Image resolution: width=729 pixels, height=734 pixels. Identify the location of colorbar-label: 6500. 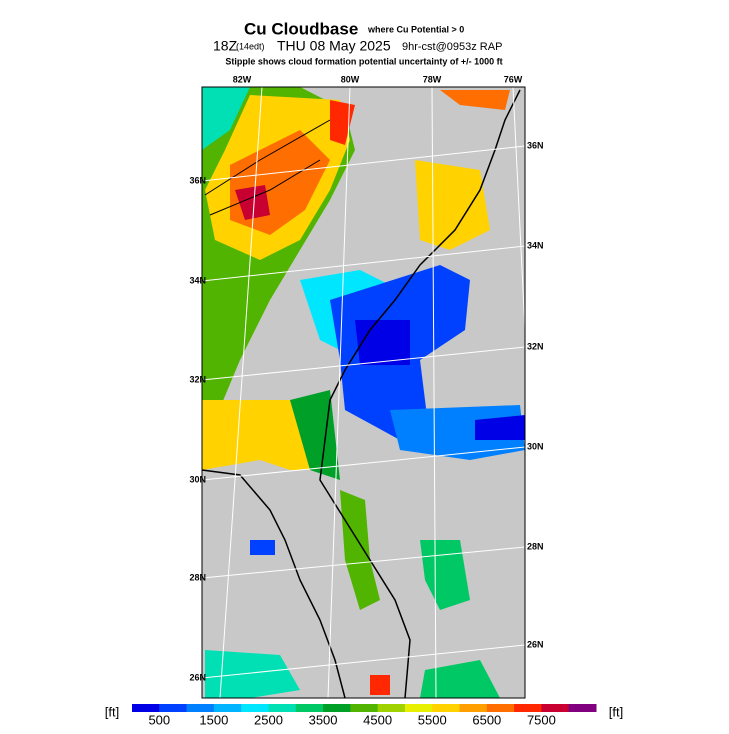
(486, 719).